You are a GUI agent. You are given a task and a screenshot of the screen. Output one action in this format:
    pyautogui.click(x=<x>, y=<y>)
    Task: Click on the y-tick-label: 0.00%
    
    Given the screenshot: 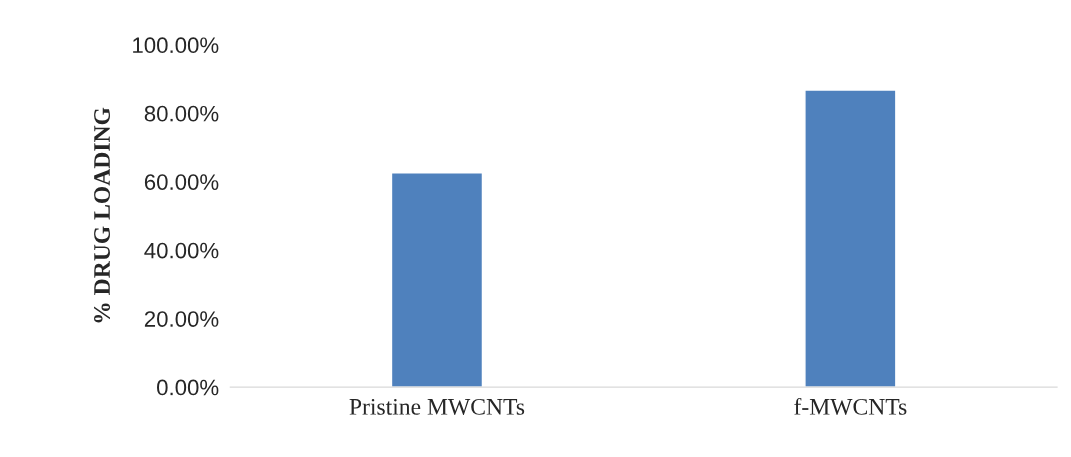 What is the action you would take?
    pyautogui.click(x=188, y=387)
    